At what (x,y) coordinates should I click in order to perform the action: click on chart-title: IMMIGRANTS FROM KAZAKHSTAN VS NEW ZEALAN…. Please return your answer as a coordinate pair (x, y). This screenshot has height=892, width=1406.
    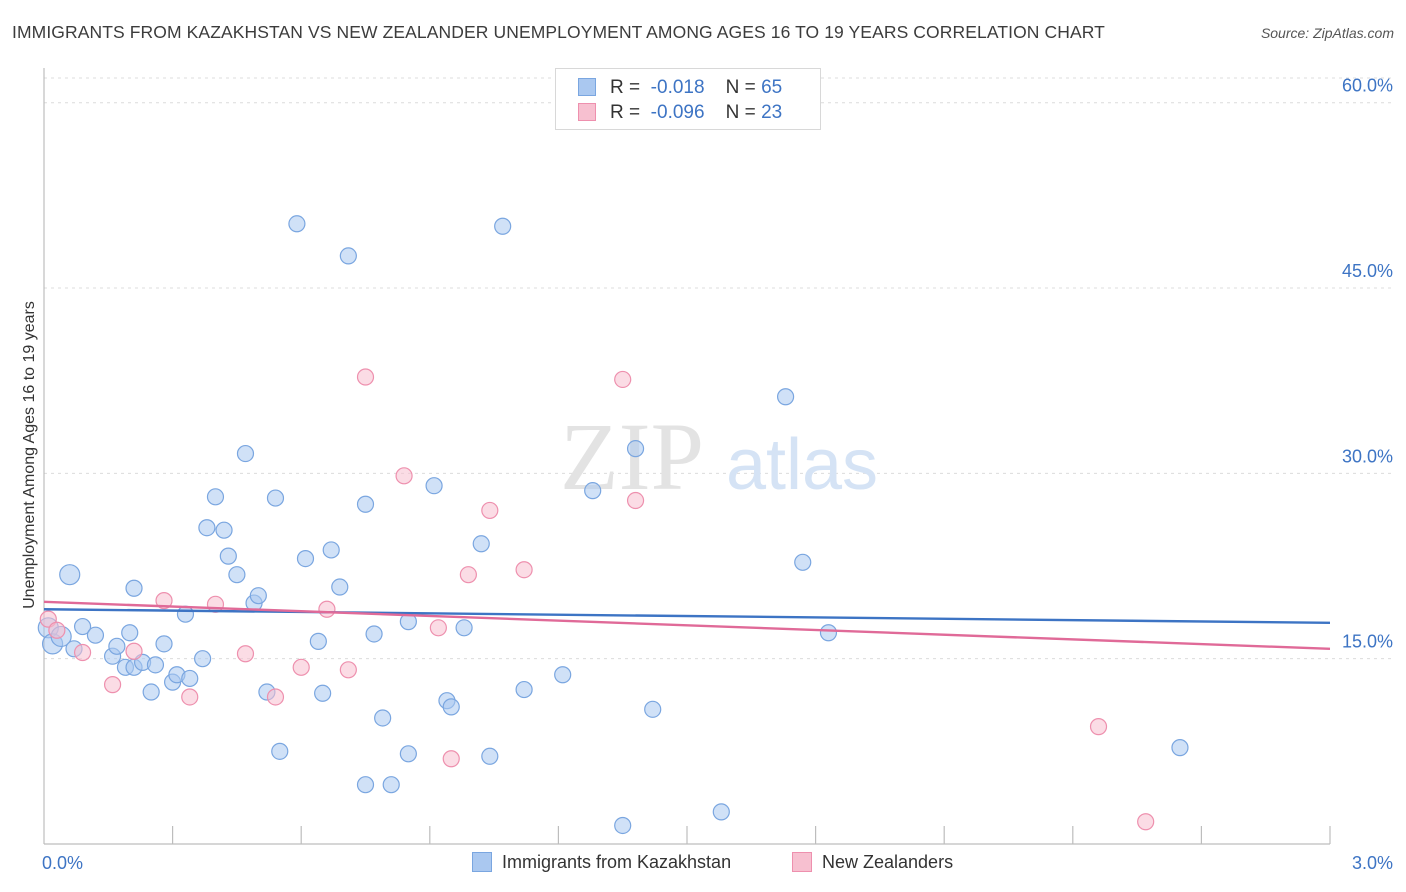
    Looking at the image, I should click on (558, 32).